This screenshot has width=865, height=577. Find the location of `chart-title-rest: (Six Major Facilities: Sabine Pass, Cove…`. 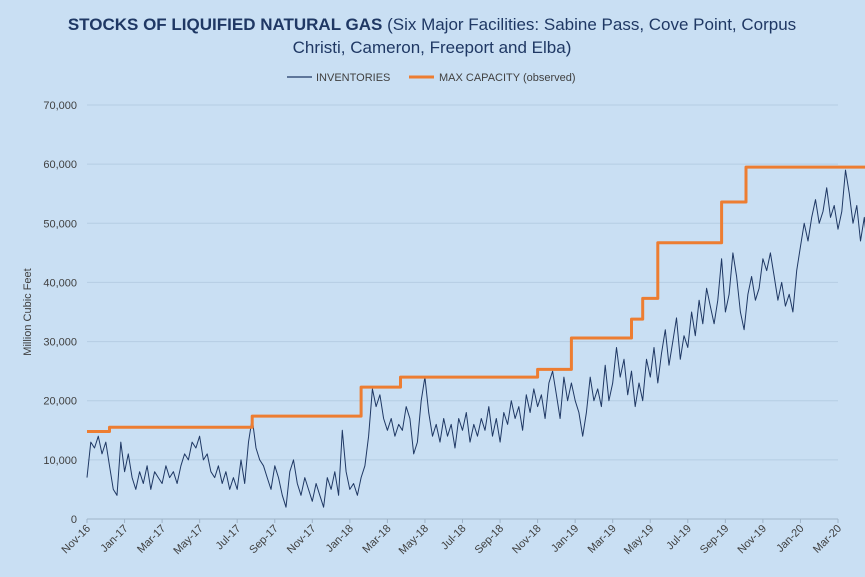

chart-title-rest: (Six Major Facilities: Sabine Pass, Cove… is located at coordinates (589, 24).